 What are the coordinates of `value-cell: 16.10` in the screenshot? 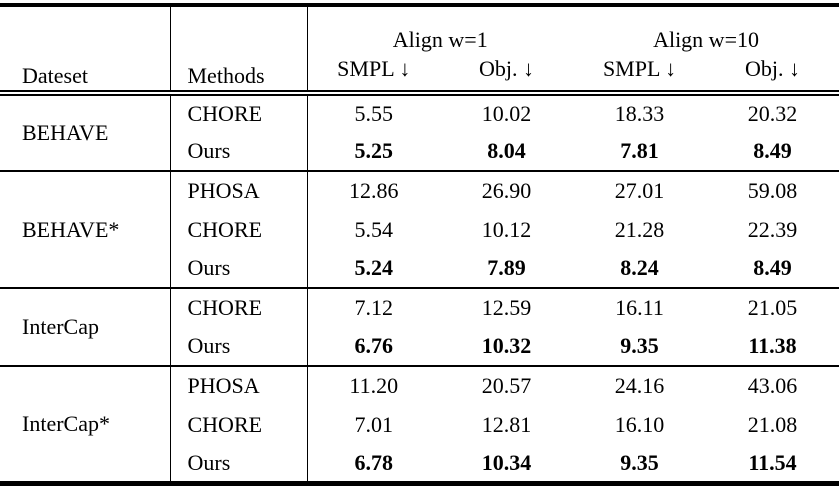 It's located at (639, 424).